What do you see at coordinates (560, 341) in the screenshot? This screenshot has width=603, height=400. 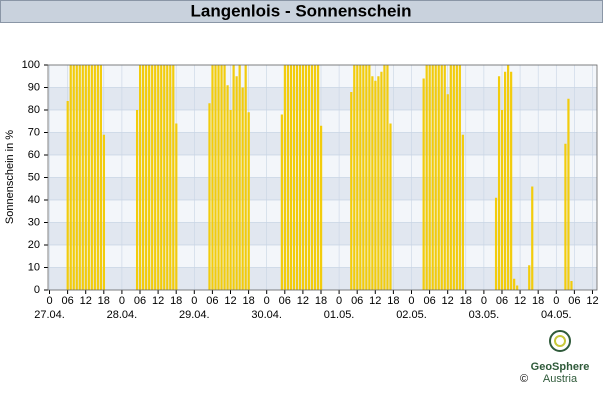 I see `logo-swirl` at bounding box center [560, 341].